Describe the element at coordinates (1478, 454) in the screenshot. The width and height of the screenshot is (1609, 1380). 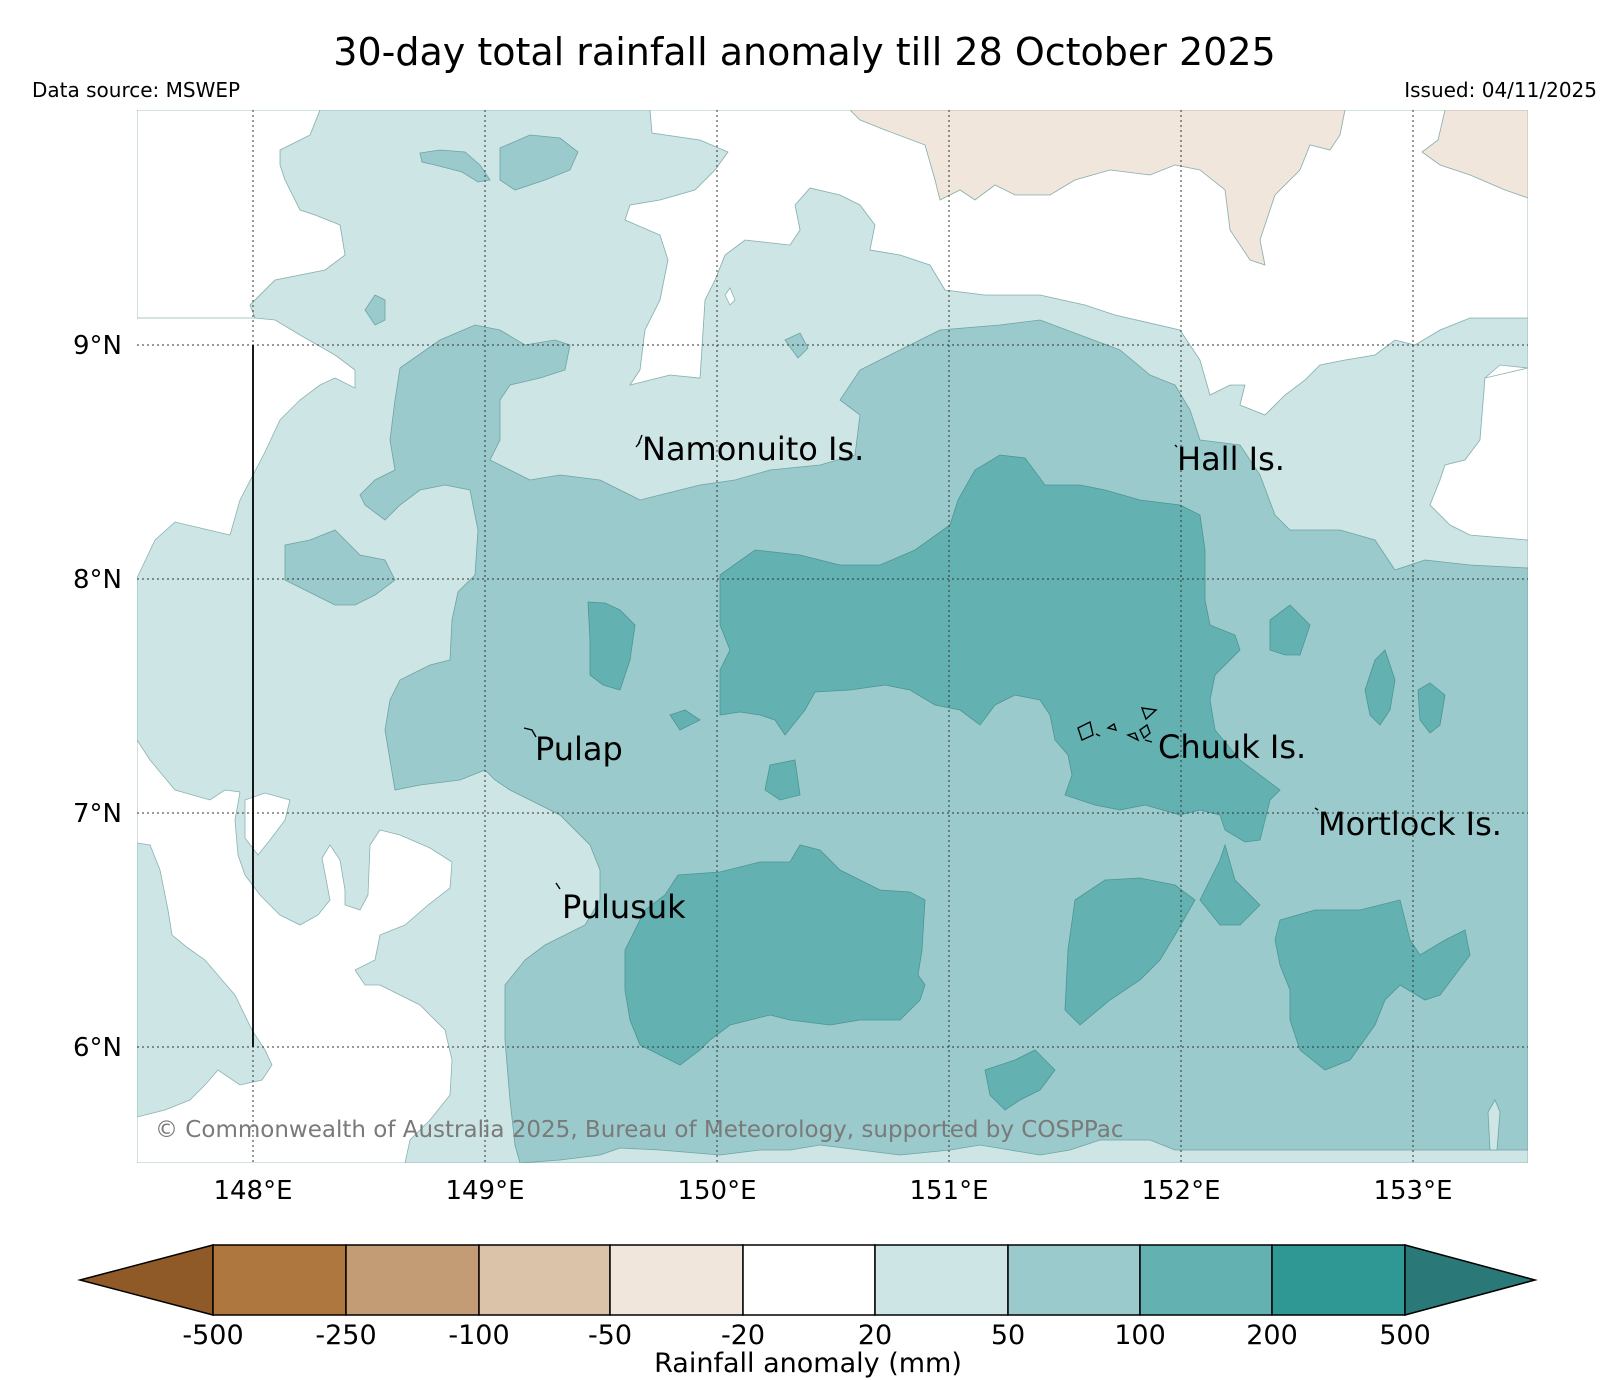
I see `near-normal-hole-east` at that location.